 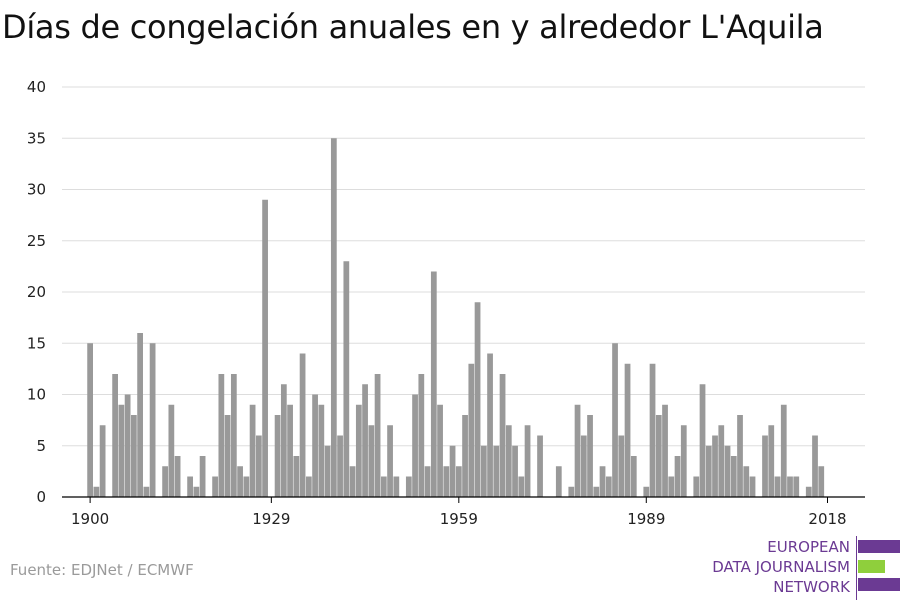 I want to click on bar-1930, so click(x=277, y=456).